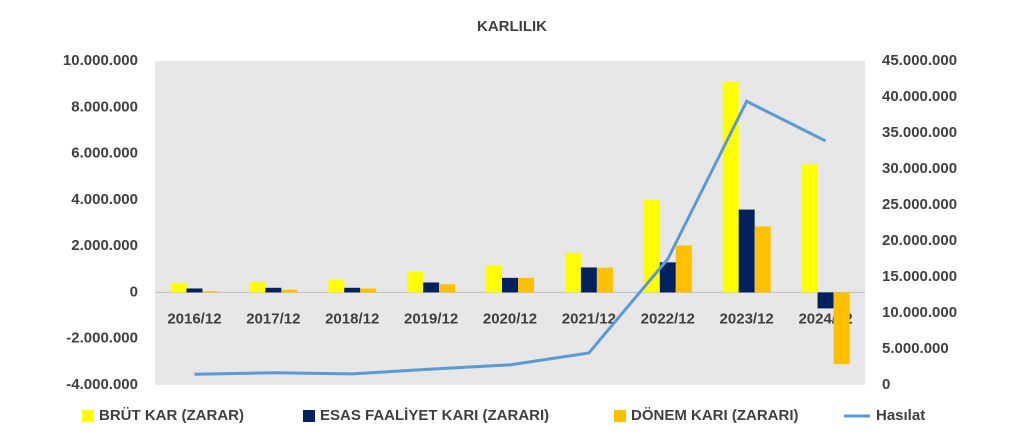 The width and height of the screenshot is (1024, 446). What do you see at coordinates (919, 312) in the screenshot?
I see `y2-tick-label: 10.000.000` at bounding box center [919, 312].